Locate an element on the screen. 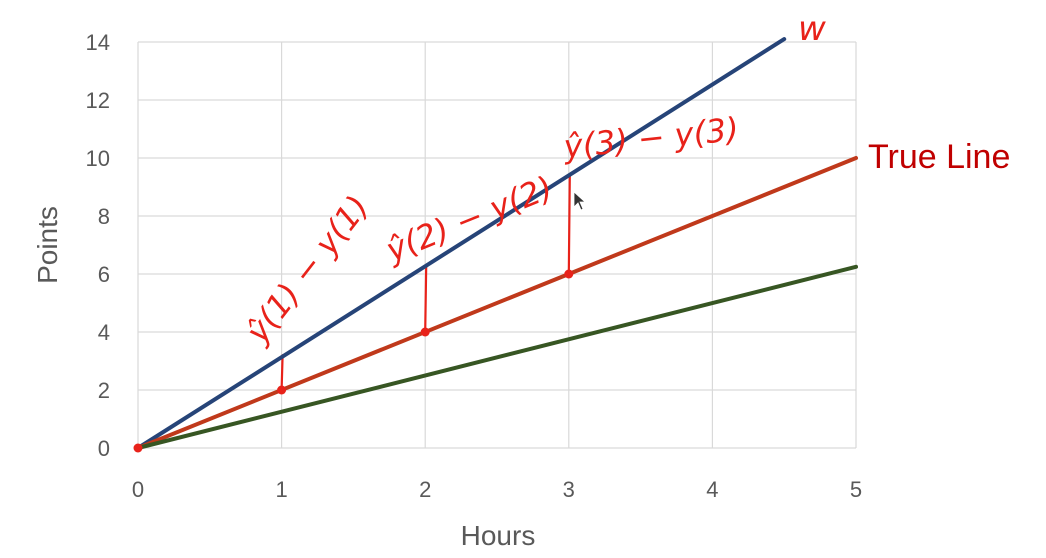 The image size is (1046, 558). y-tick-label: 2 is located at coordinates (104, 390).